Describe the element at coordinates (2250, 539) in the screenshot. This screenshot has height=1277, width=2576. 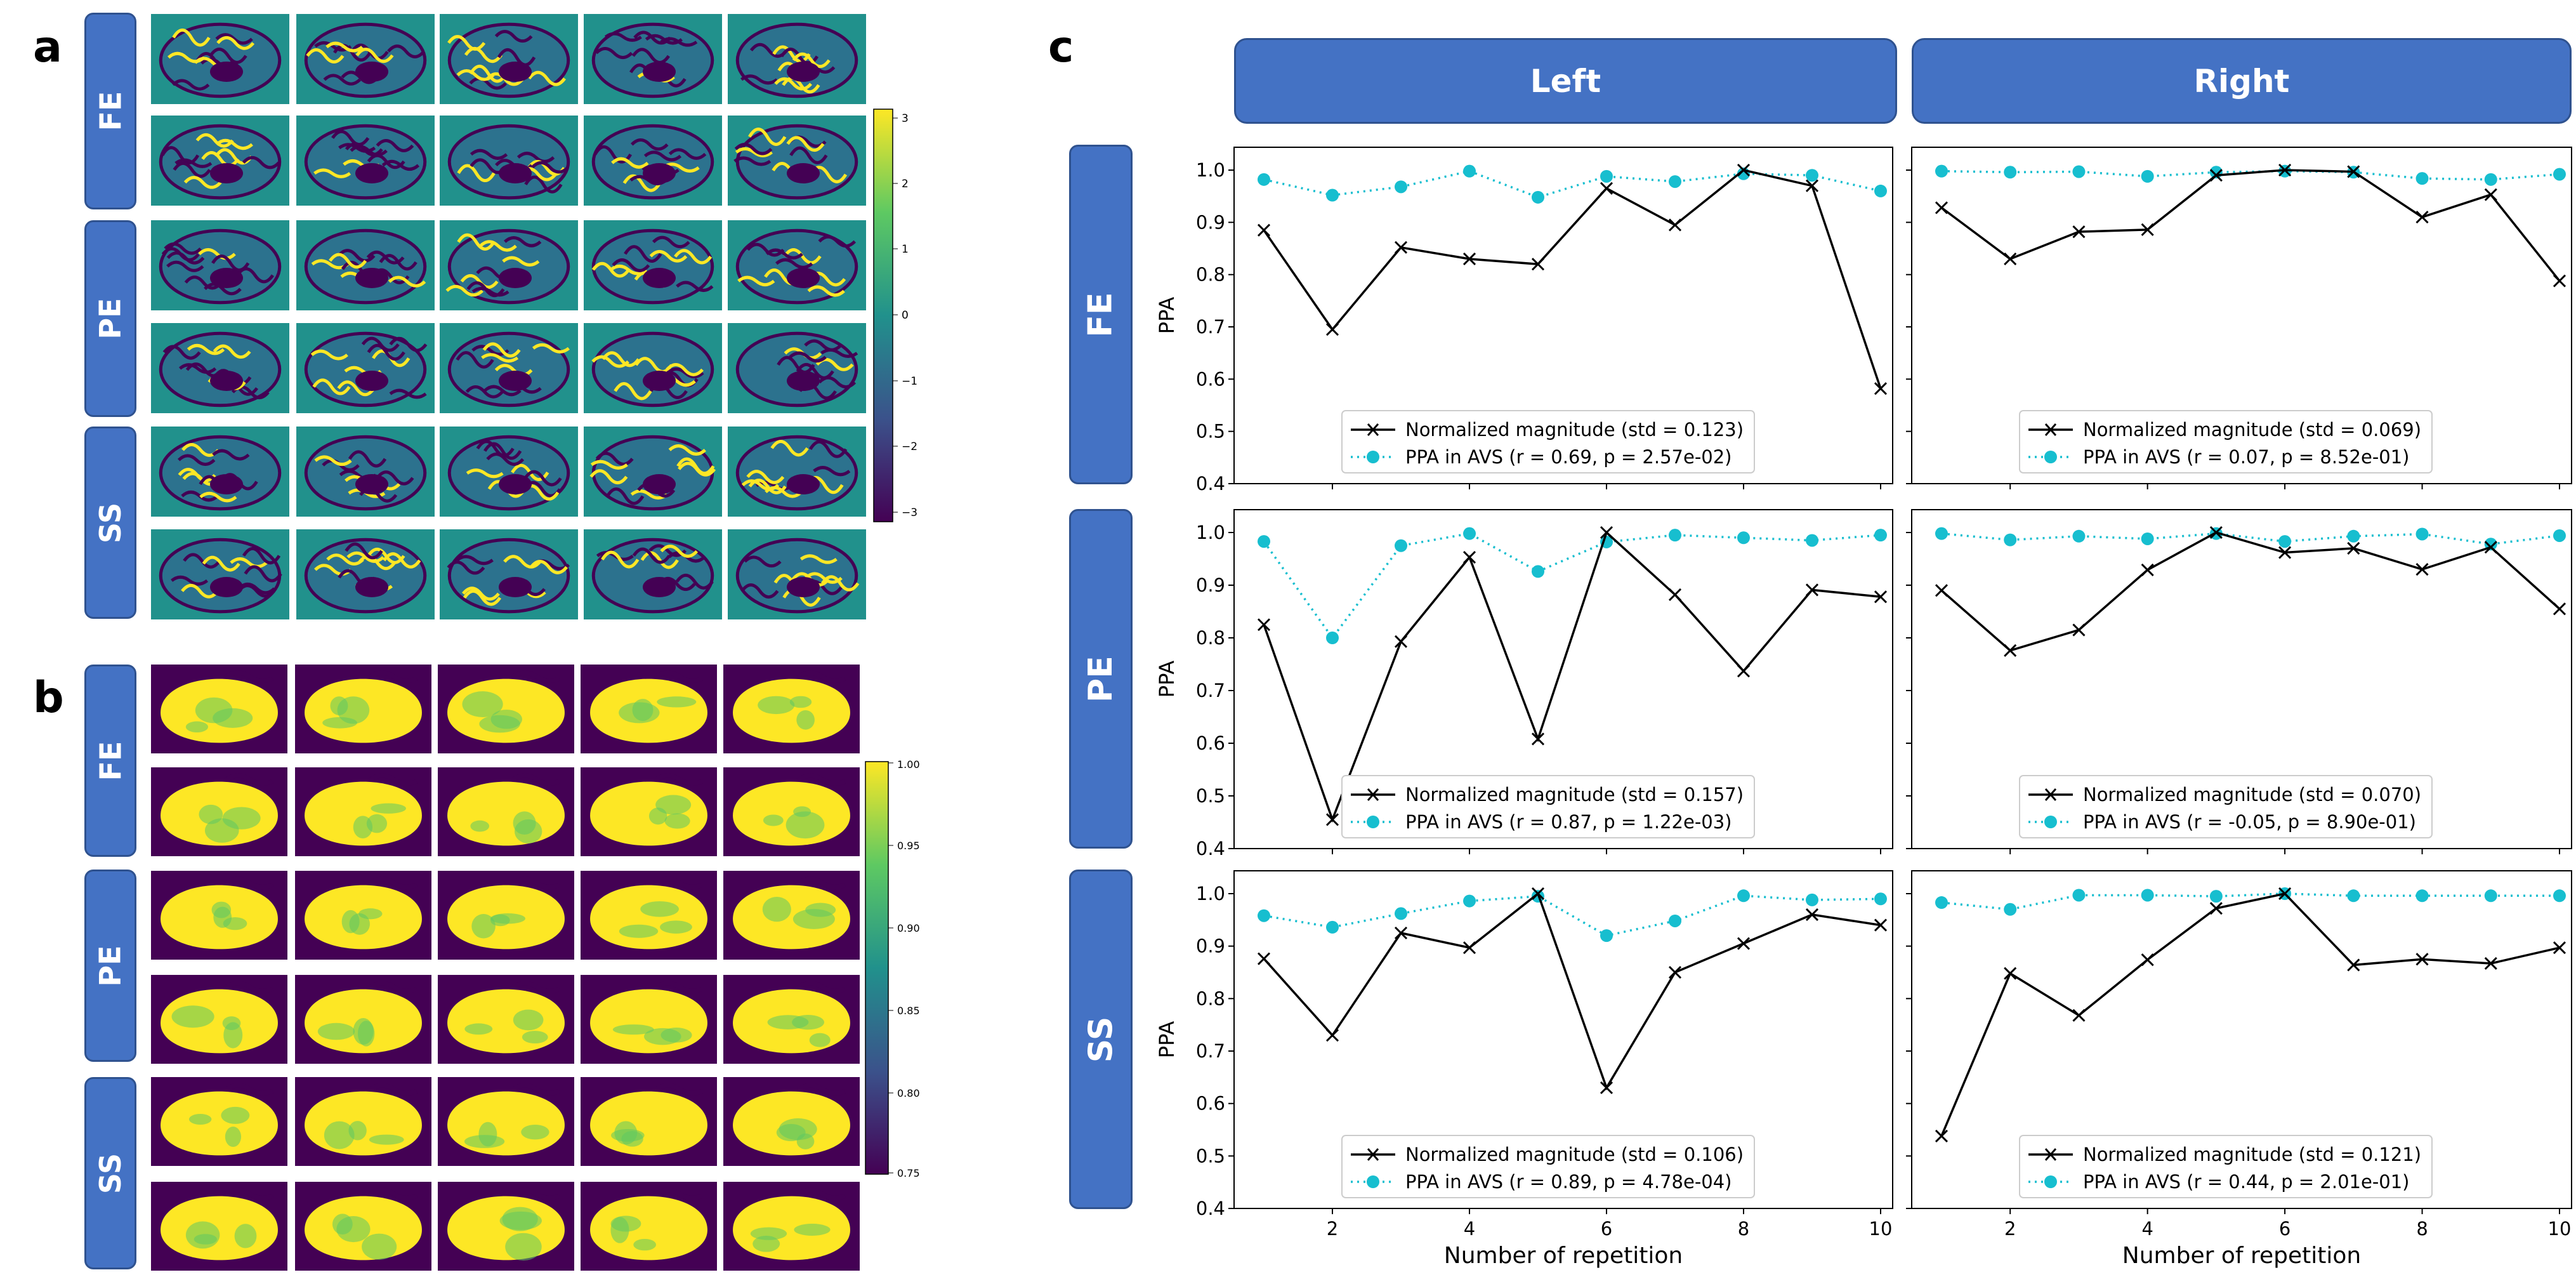
I see `ppa-line` at that location.